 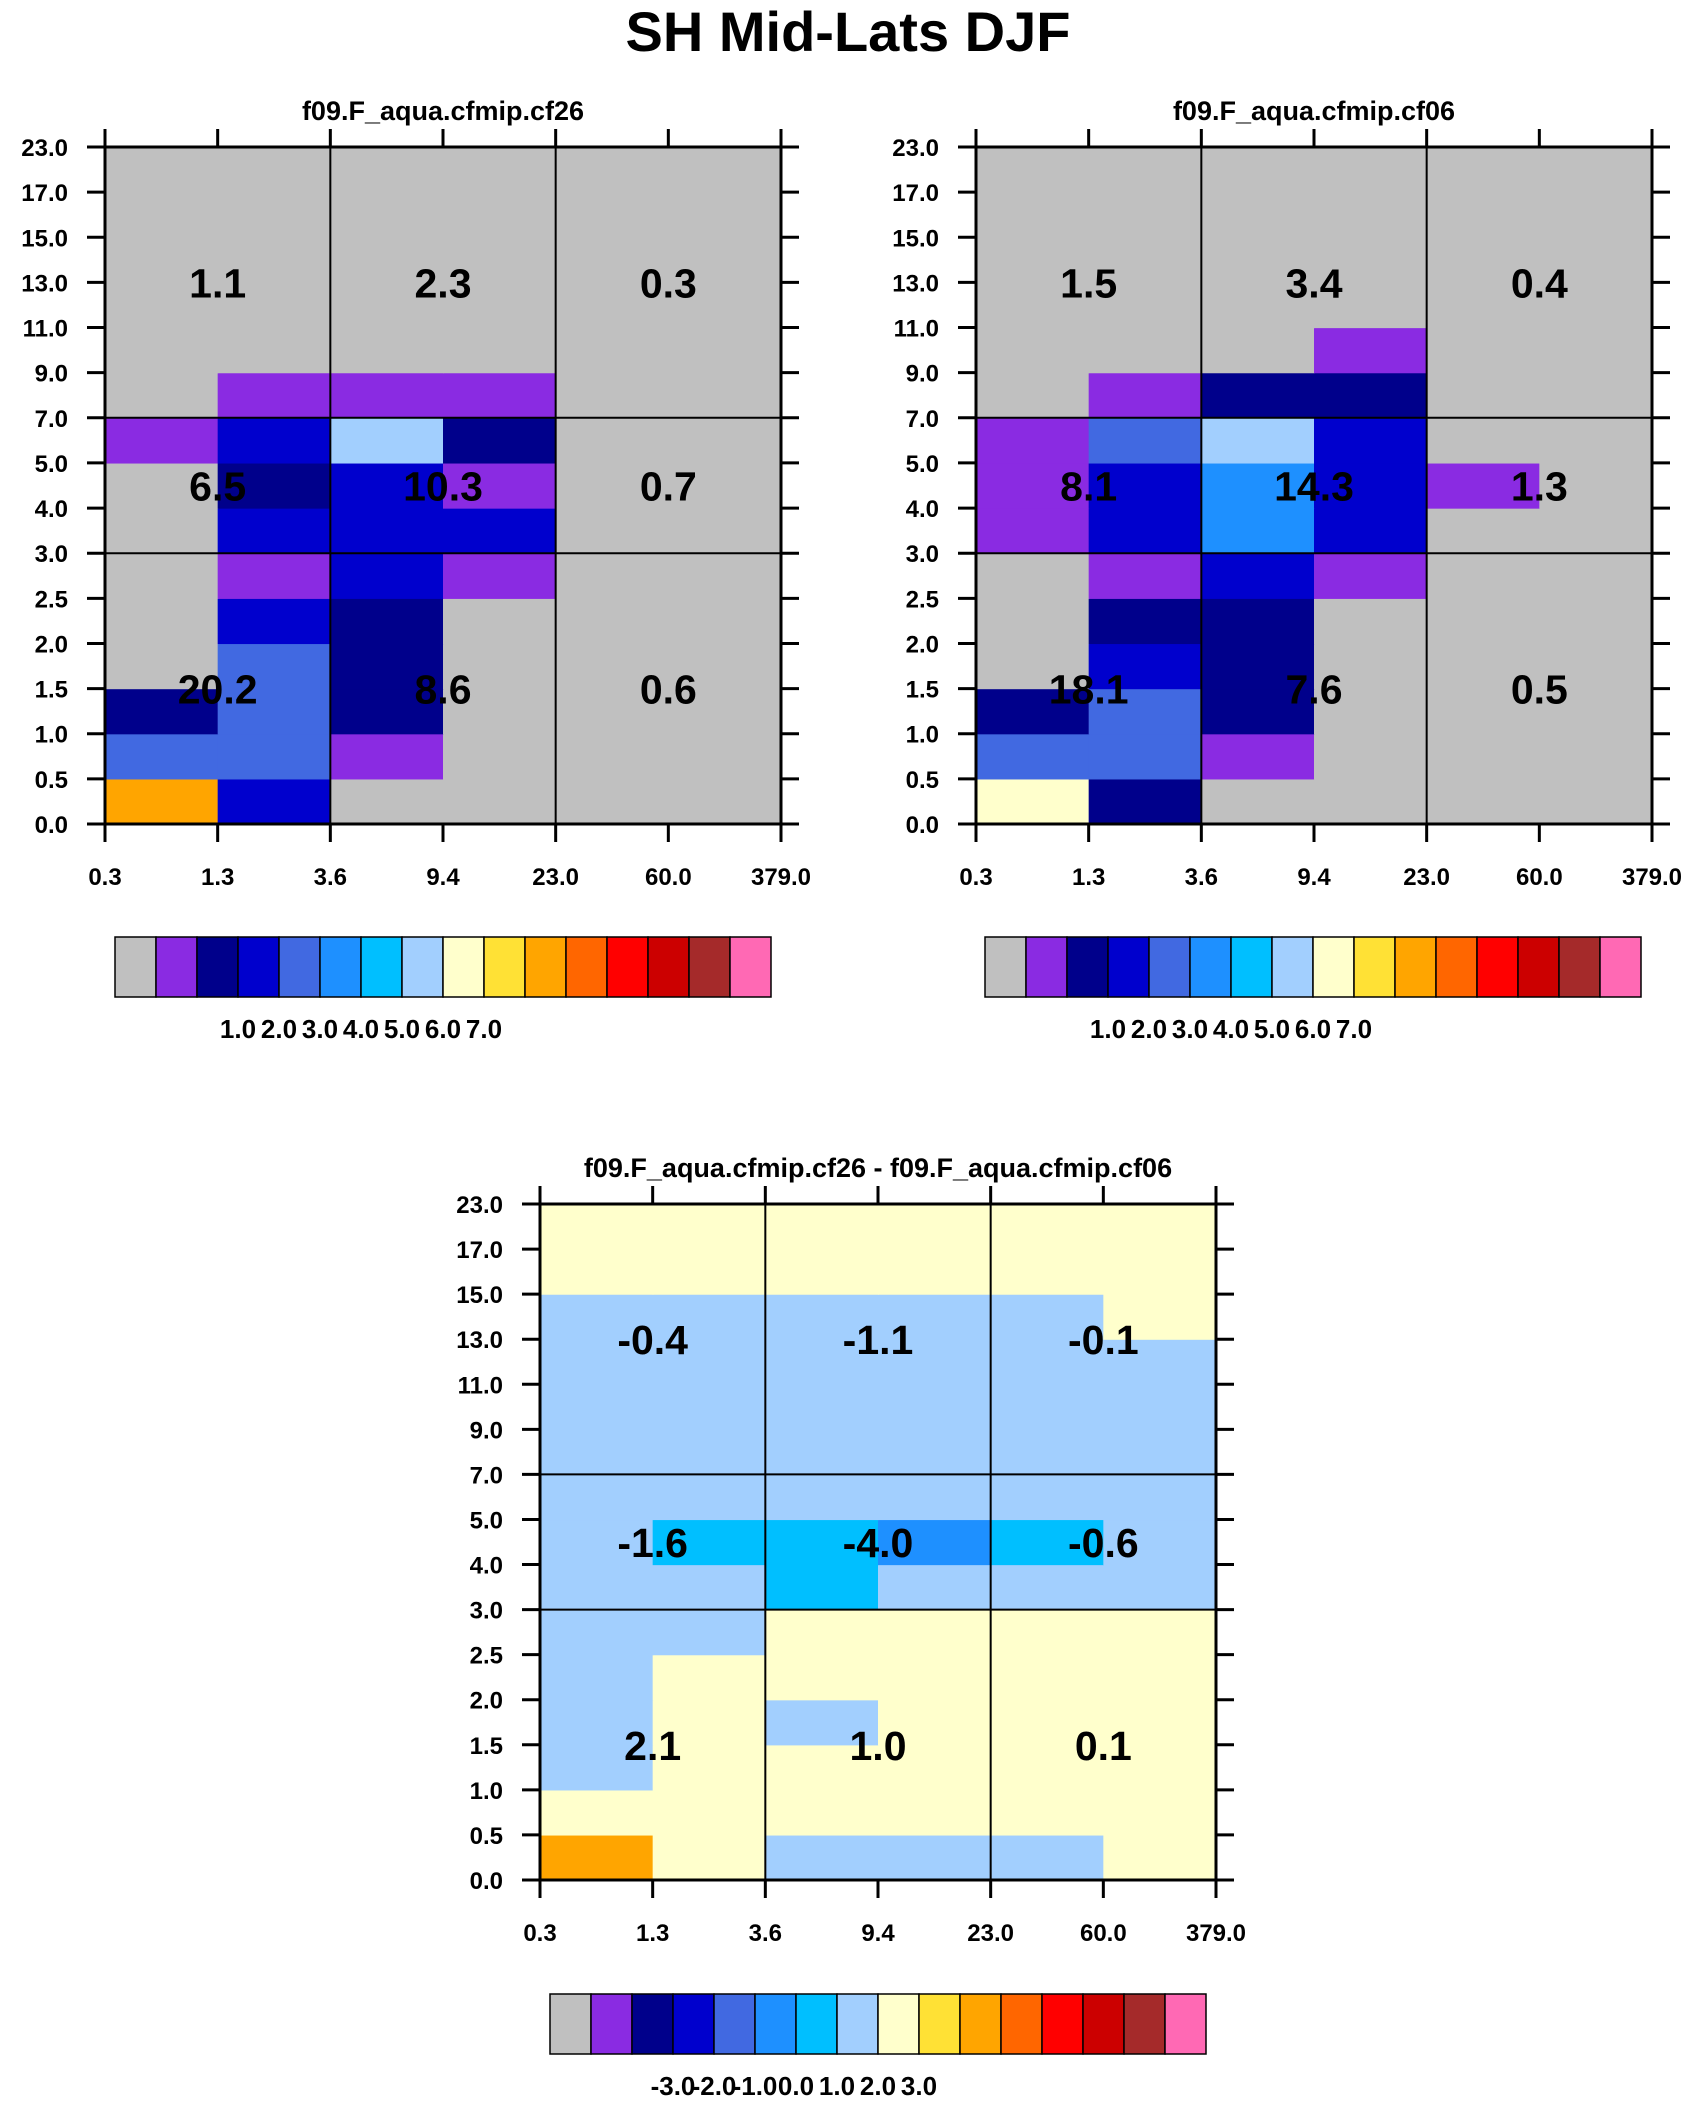 What do you see at coordinates (443, 283) in the screenshot?
I see `box-value-label: 2.3` at bounding box center [443, 283].